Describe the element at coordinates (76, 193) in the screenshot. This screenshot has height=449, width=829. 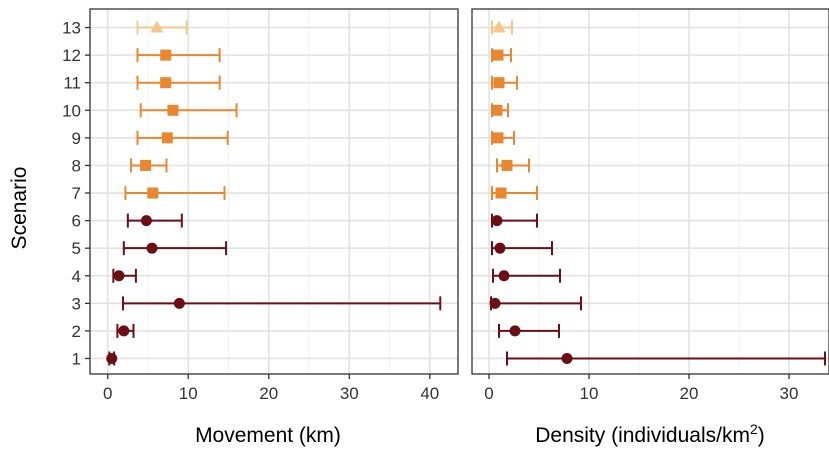
I see `y-tick-label: 7` at that location.